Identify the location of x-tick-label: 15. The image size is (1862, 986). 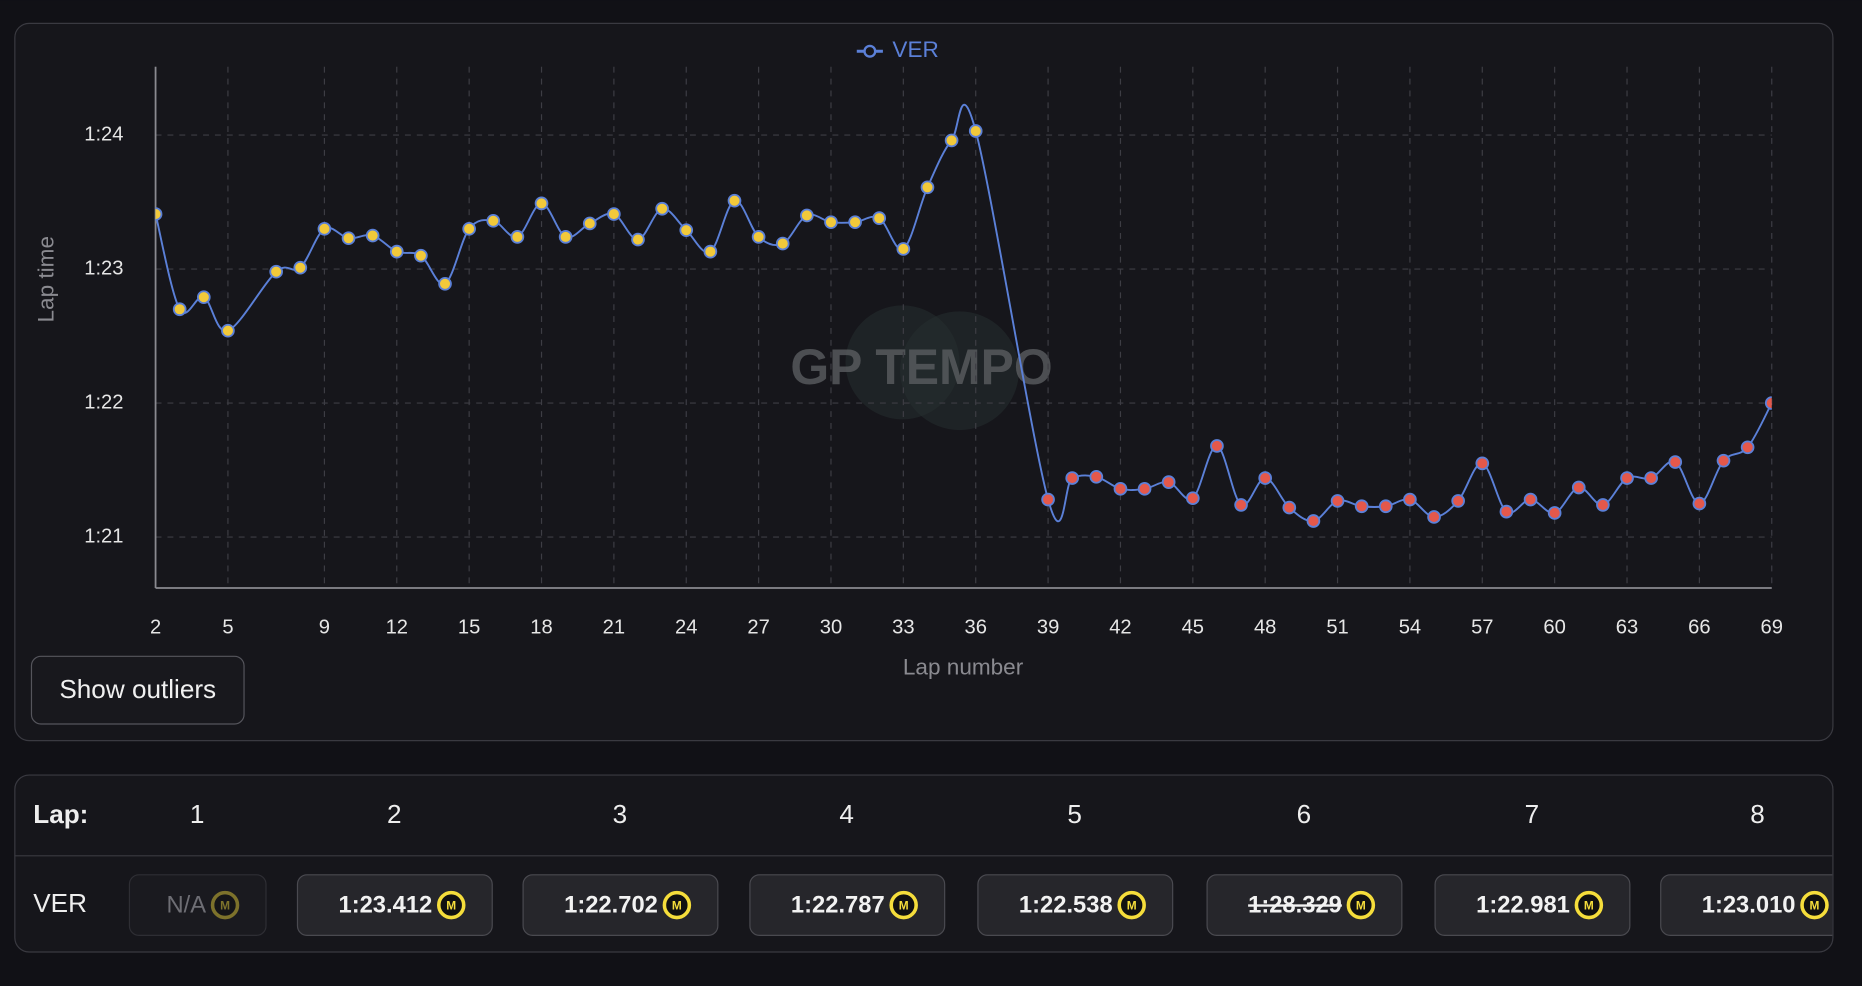
(469, 628).